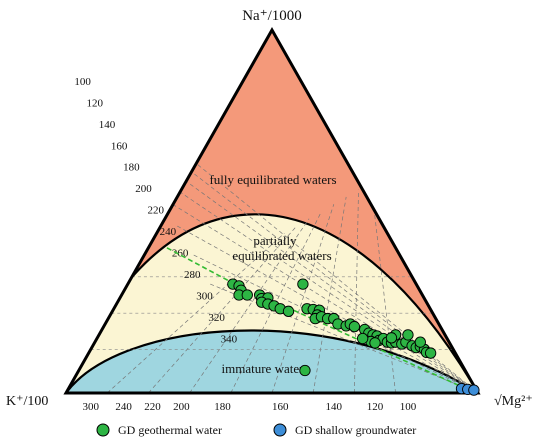 The image size is (550, 443). What do you see at coordinates (280, 407) in the screenshot?
I see `tick-label-bottom-edge: 160` at bounding box center [280, 407].